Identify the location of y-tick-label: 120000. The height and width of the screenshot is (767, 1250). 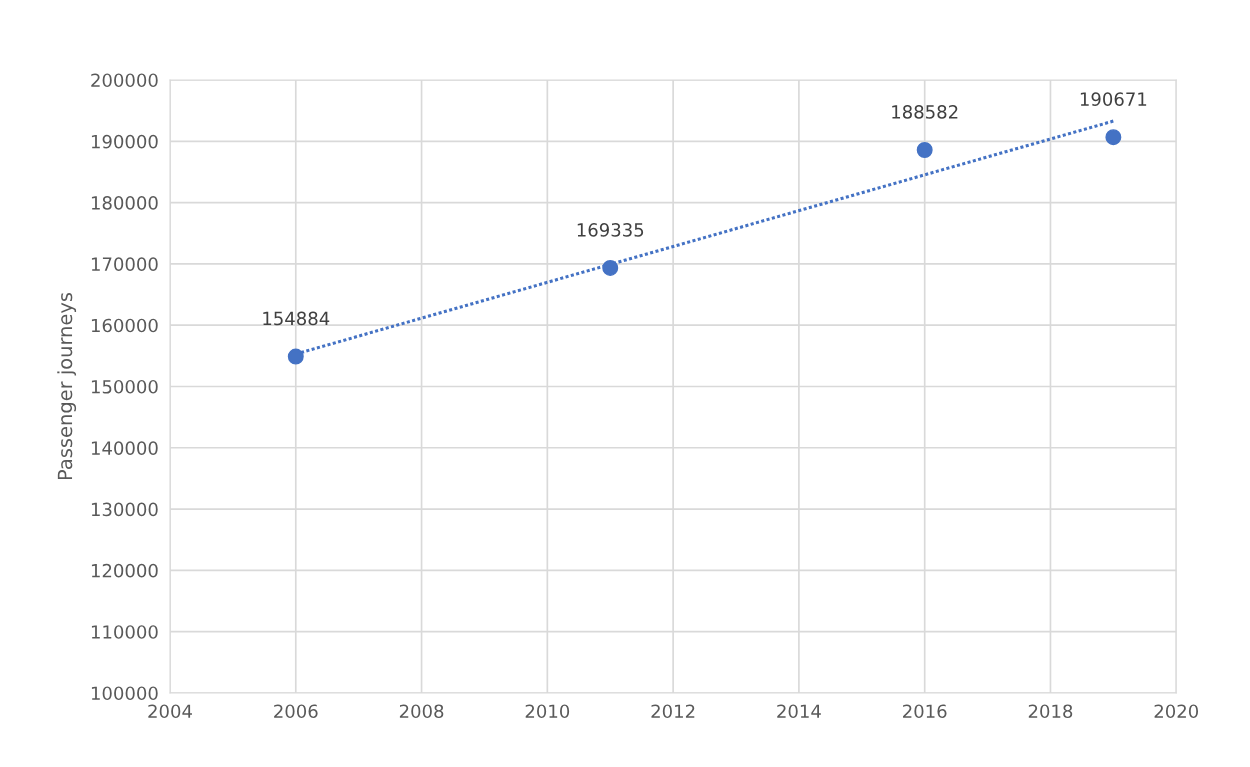
(124, 570).